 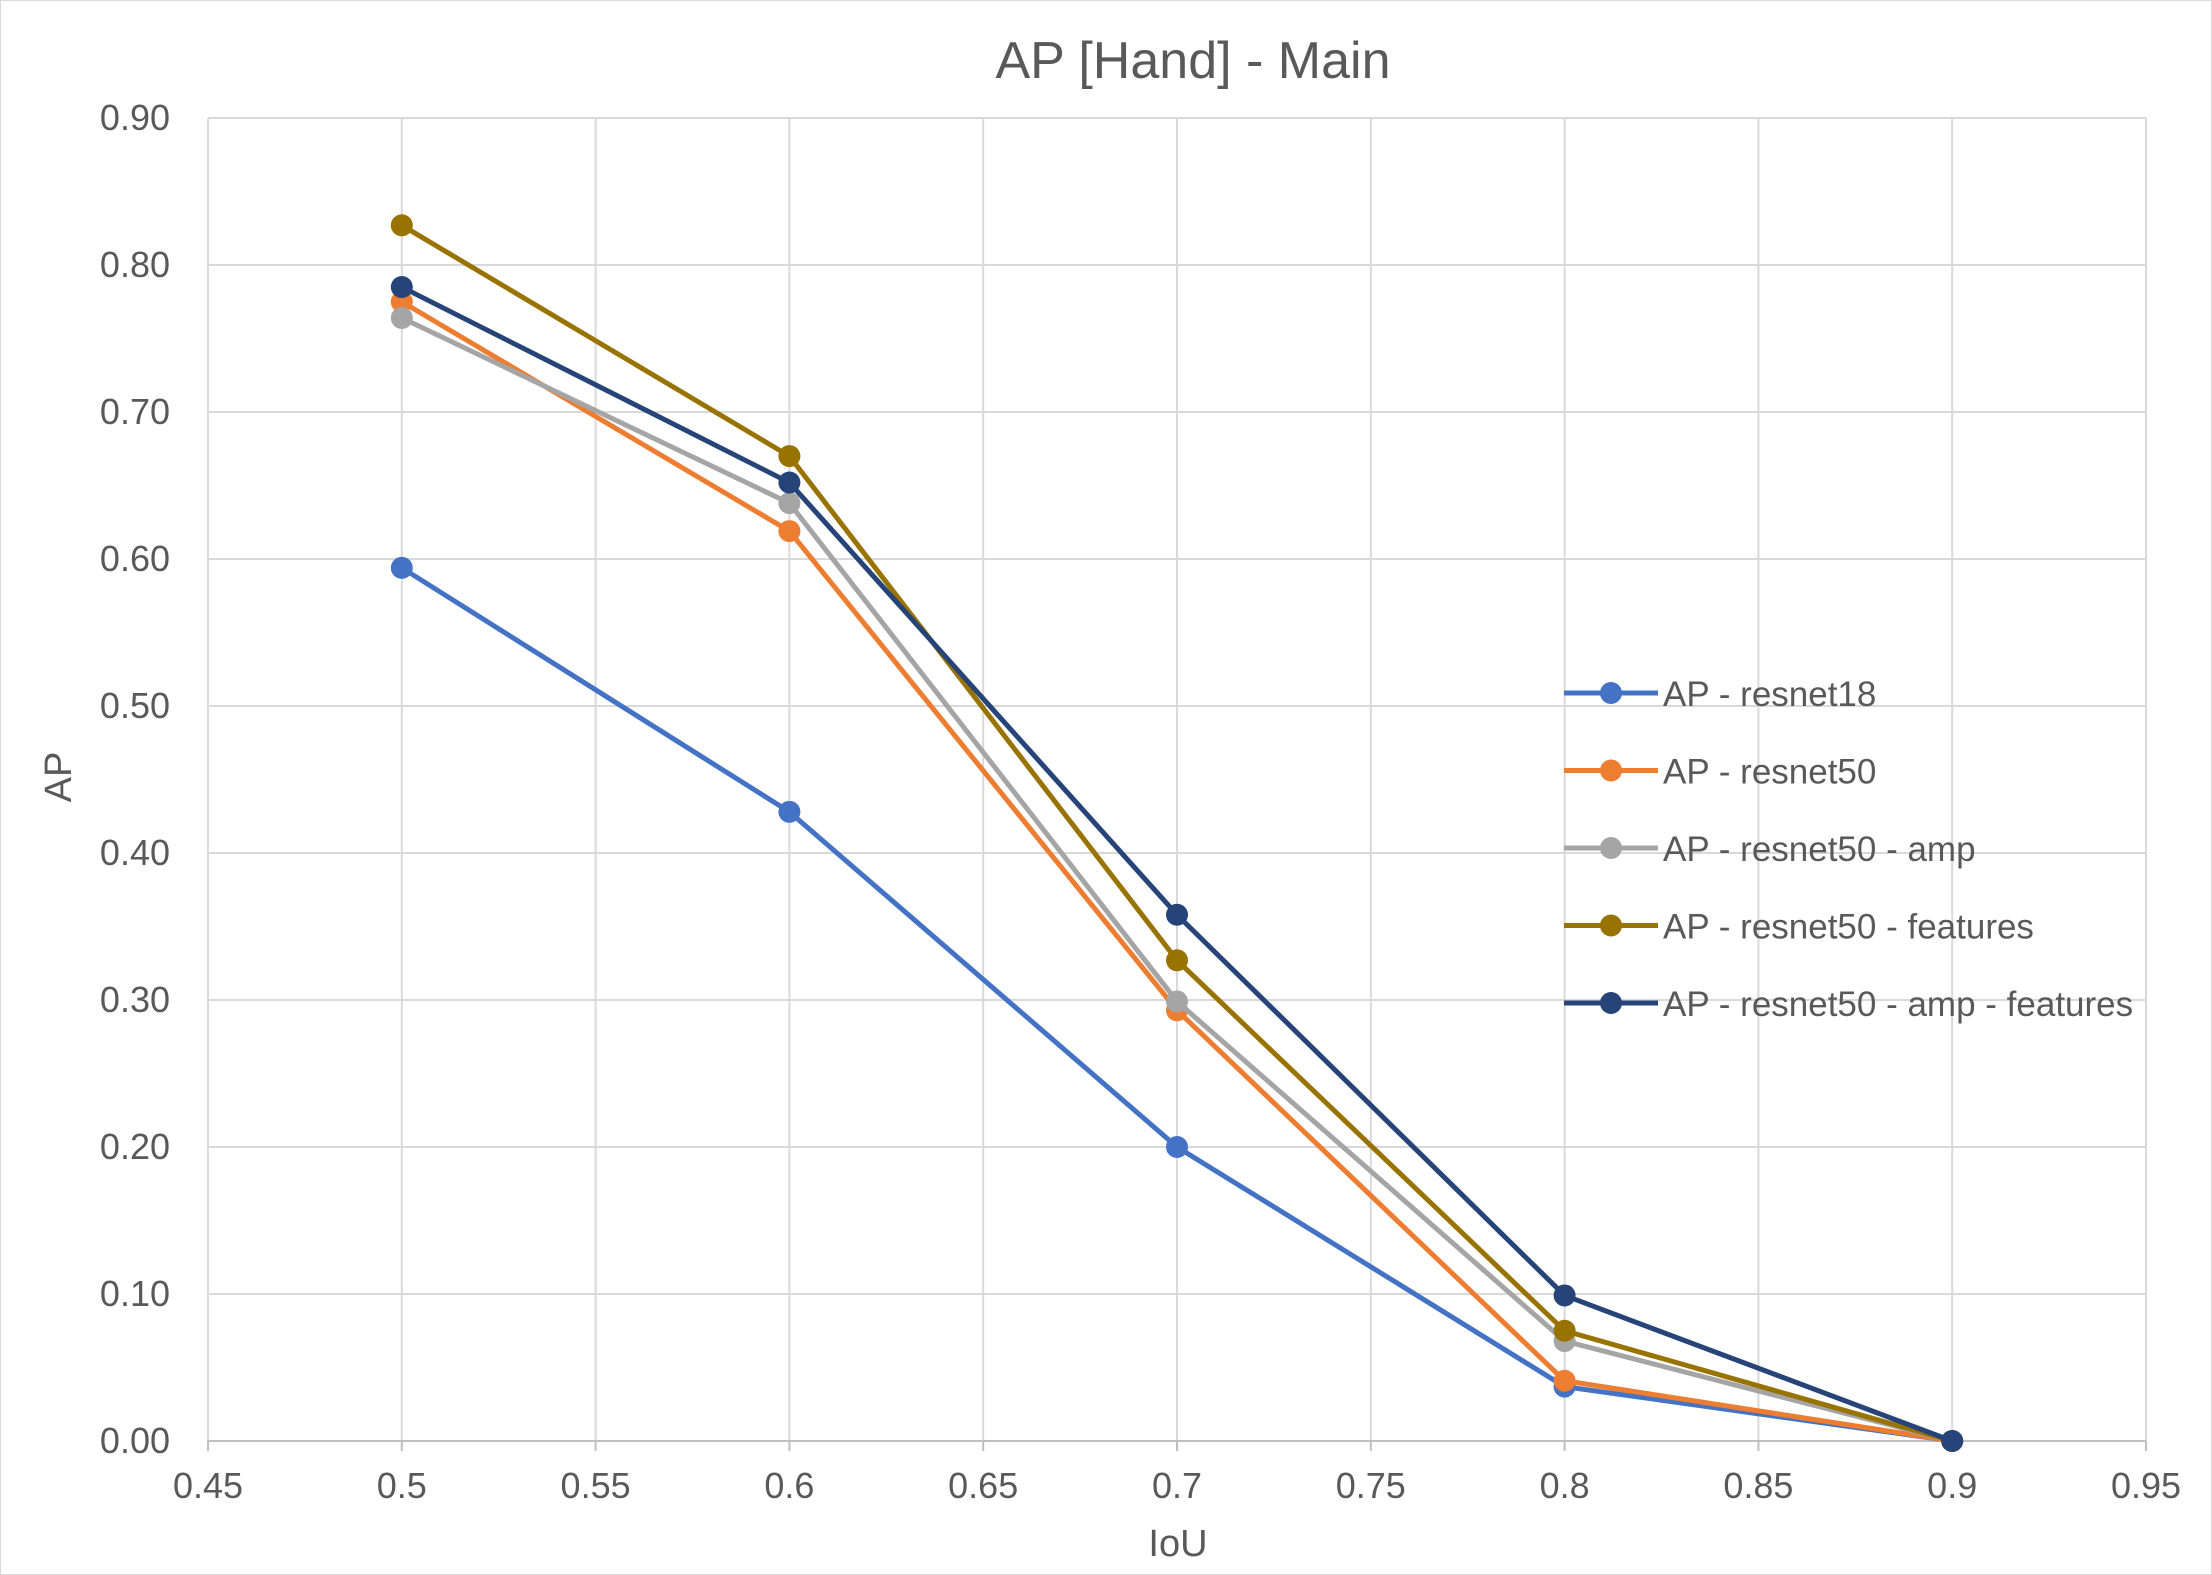 What do you see at coordinates (596, 1485) in the screenshot?
I see `x-tick-label: 0.55` at bounding box center [596, 1485].